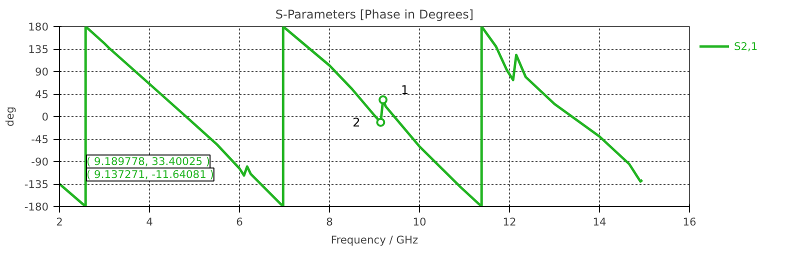 The width and height of the screenshot is (800, 264). What do you see at coordinates (36, 184) in the screenshot?
I see `y-tick-label: -135` at bounding box center [36, 184].